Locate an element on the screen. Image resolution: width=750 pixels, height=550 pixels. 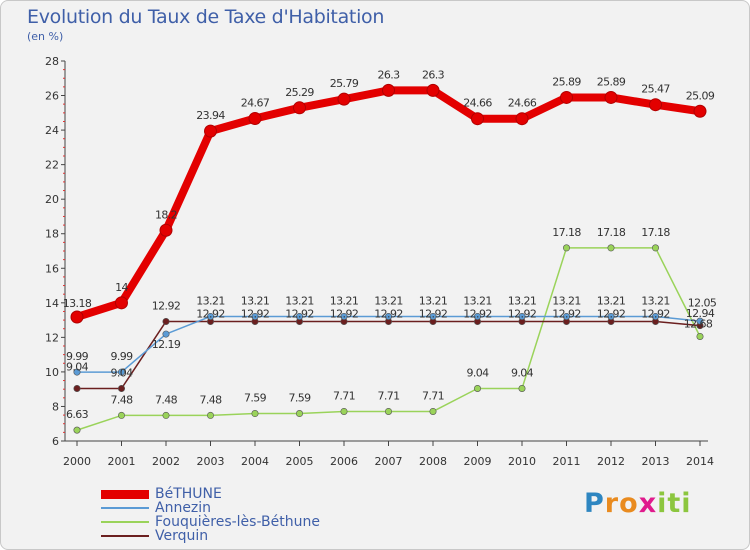
x-tick-label: 2006 is located at coordinates (344, 461).